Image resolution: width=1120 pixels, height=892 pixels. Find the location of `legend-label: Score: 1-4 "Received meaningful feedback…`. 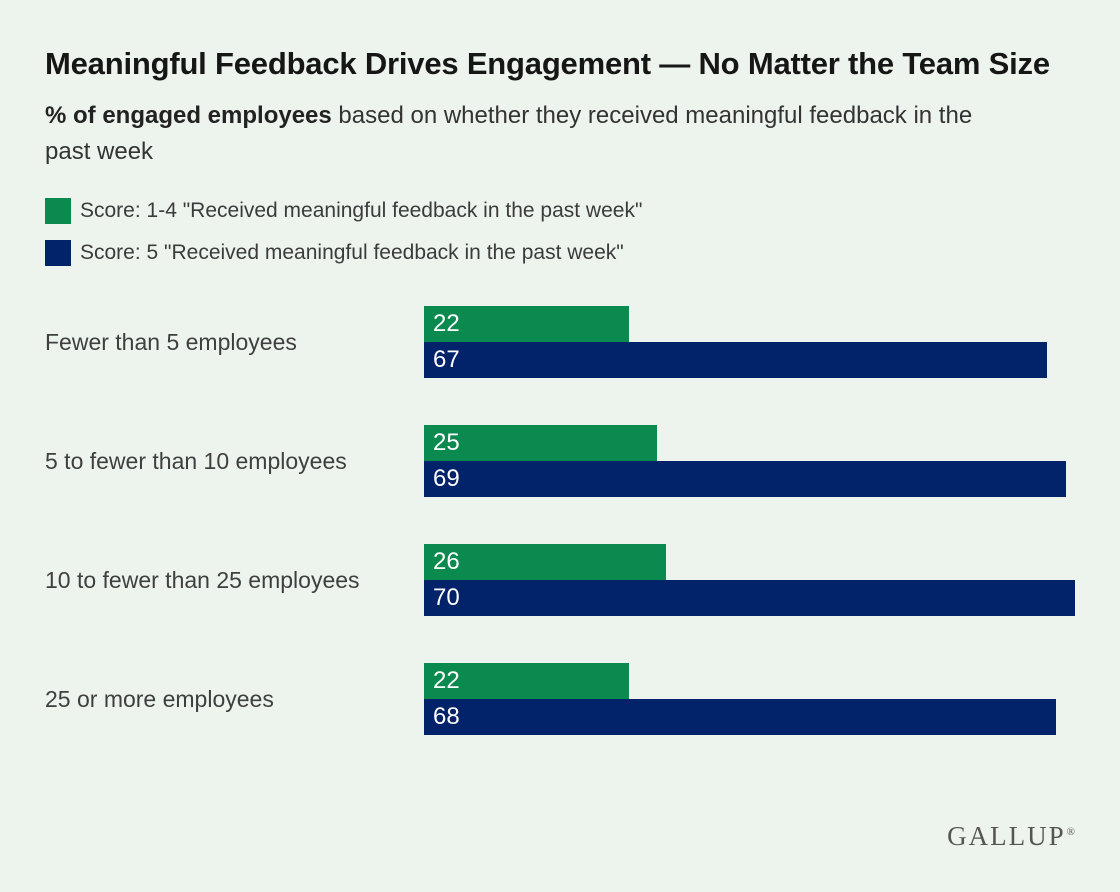

legend-label: Score: 1-4 "Received meaningful feedback… is located at coordinates (361, 210).